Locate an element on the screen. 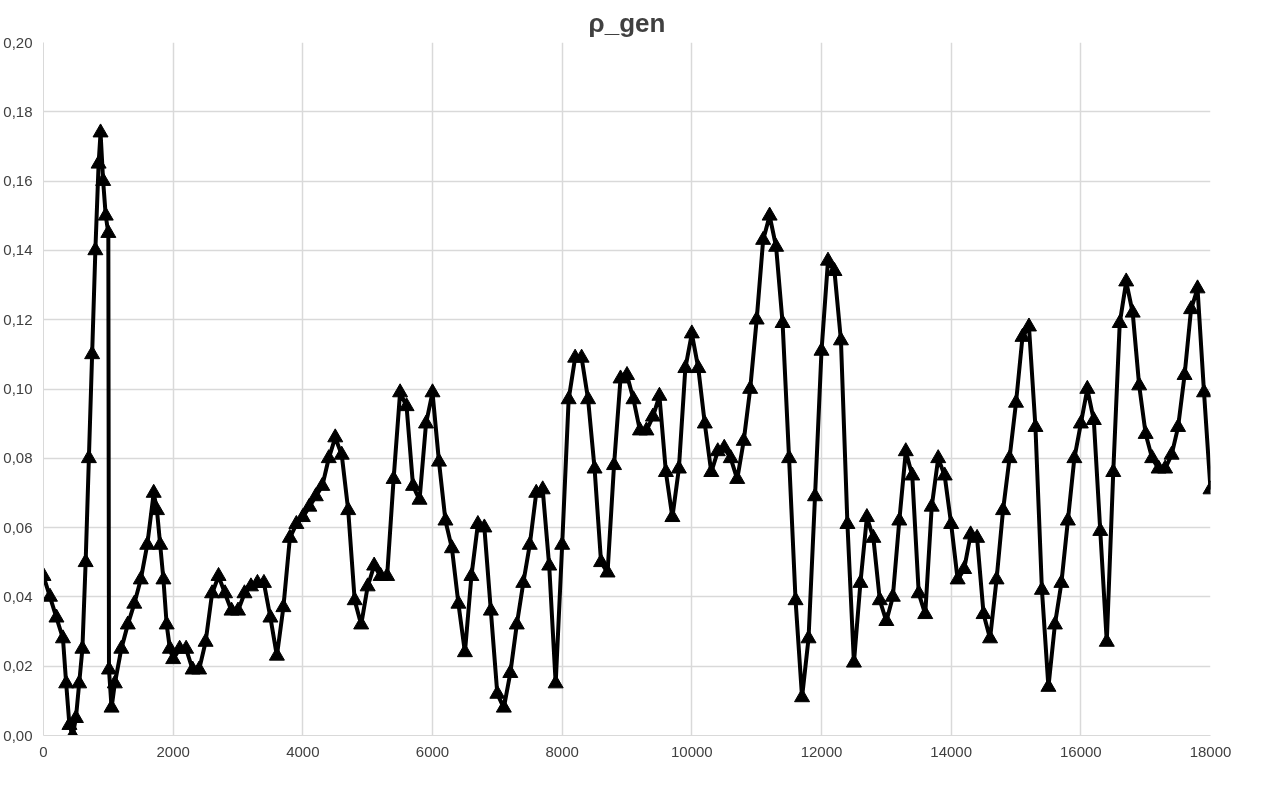  y-tick-label: 0,02 is located at coordinates (18, 666).